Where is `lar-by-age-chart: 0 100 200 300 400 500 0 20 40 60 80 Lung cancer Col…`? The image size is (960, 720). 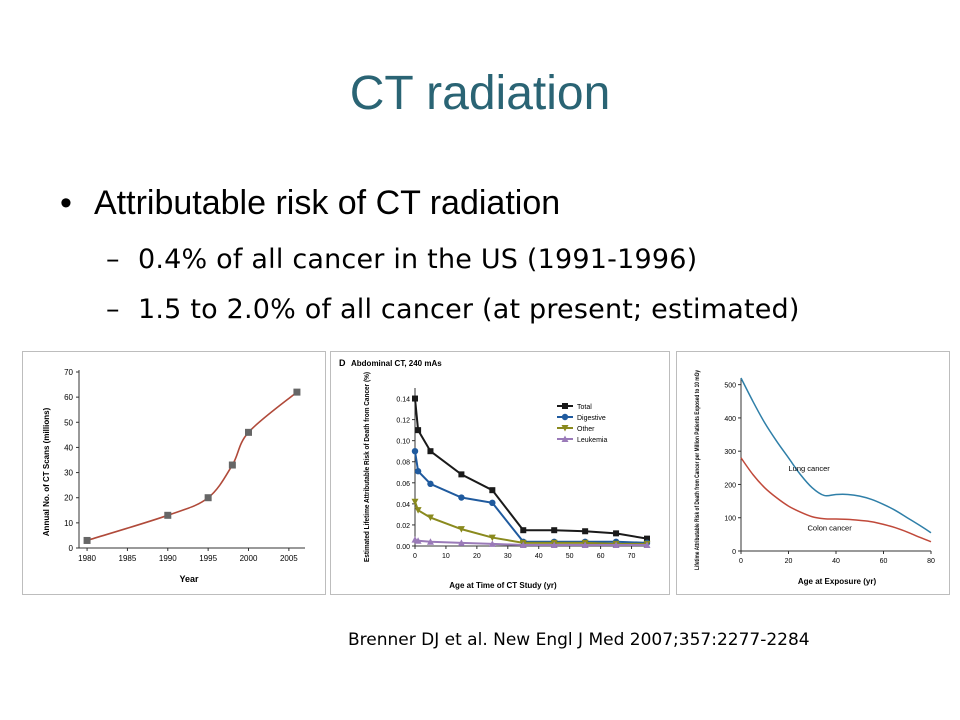 lar-by-age-chart: 0 100 200 300 400 500 0 20 40 60 80 Lung cancer Col… is located at coordinates (814, 478).